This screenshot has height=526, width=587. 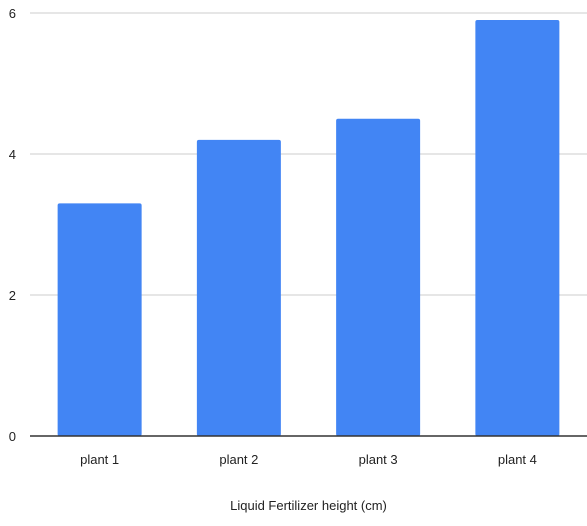 What do you see at coordinates (99, 459) in the screenshot?
I see `x-axis-tick-label: plant 1` at bounding box center [99, 459].